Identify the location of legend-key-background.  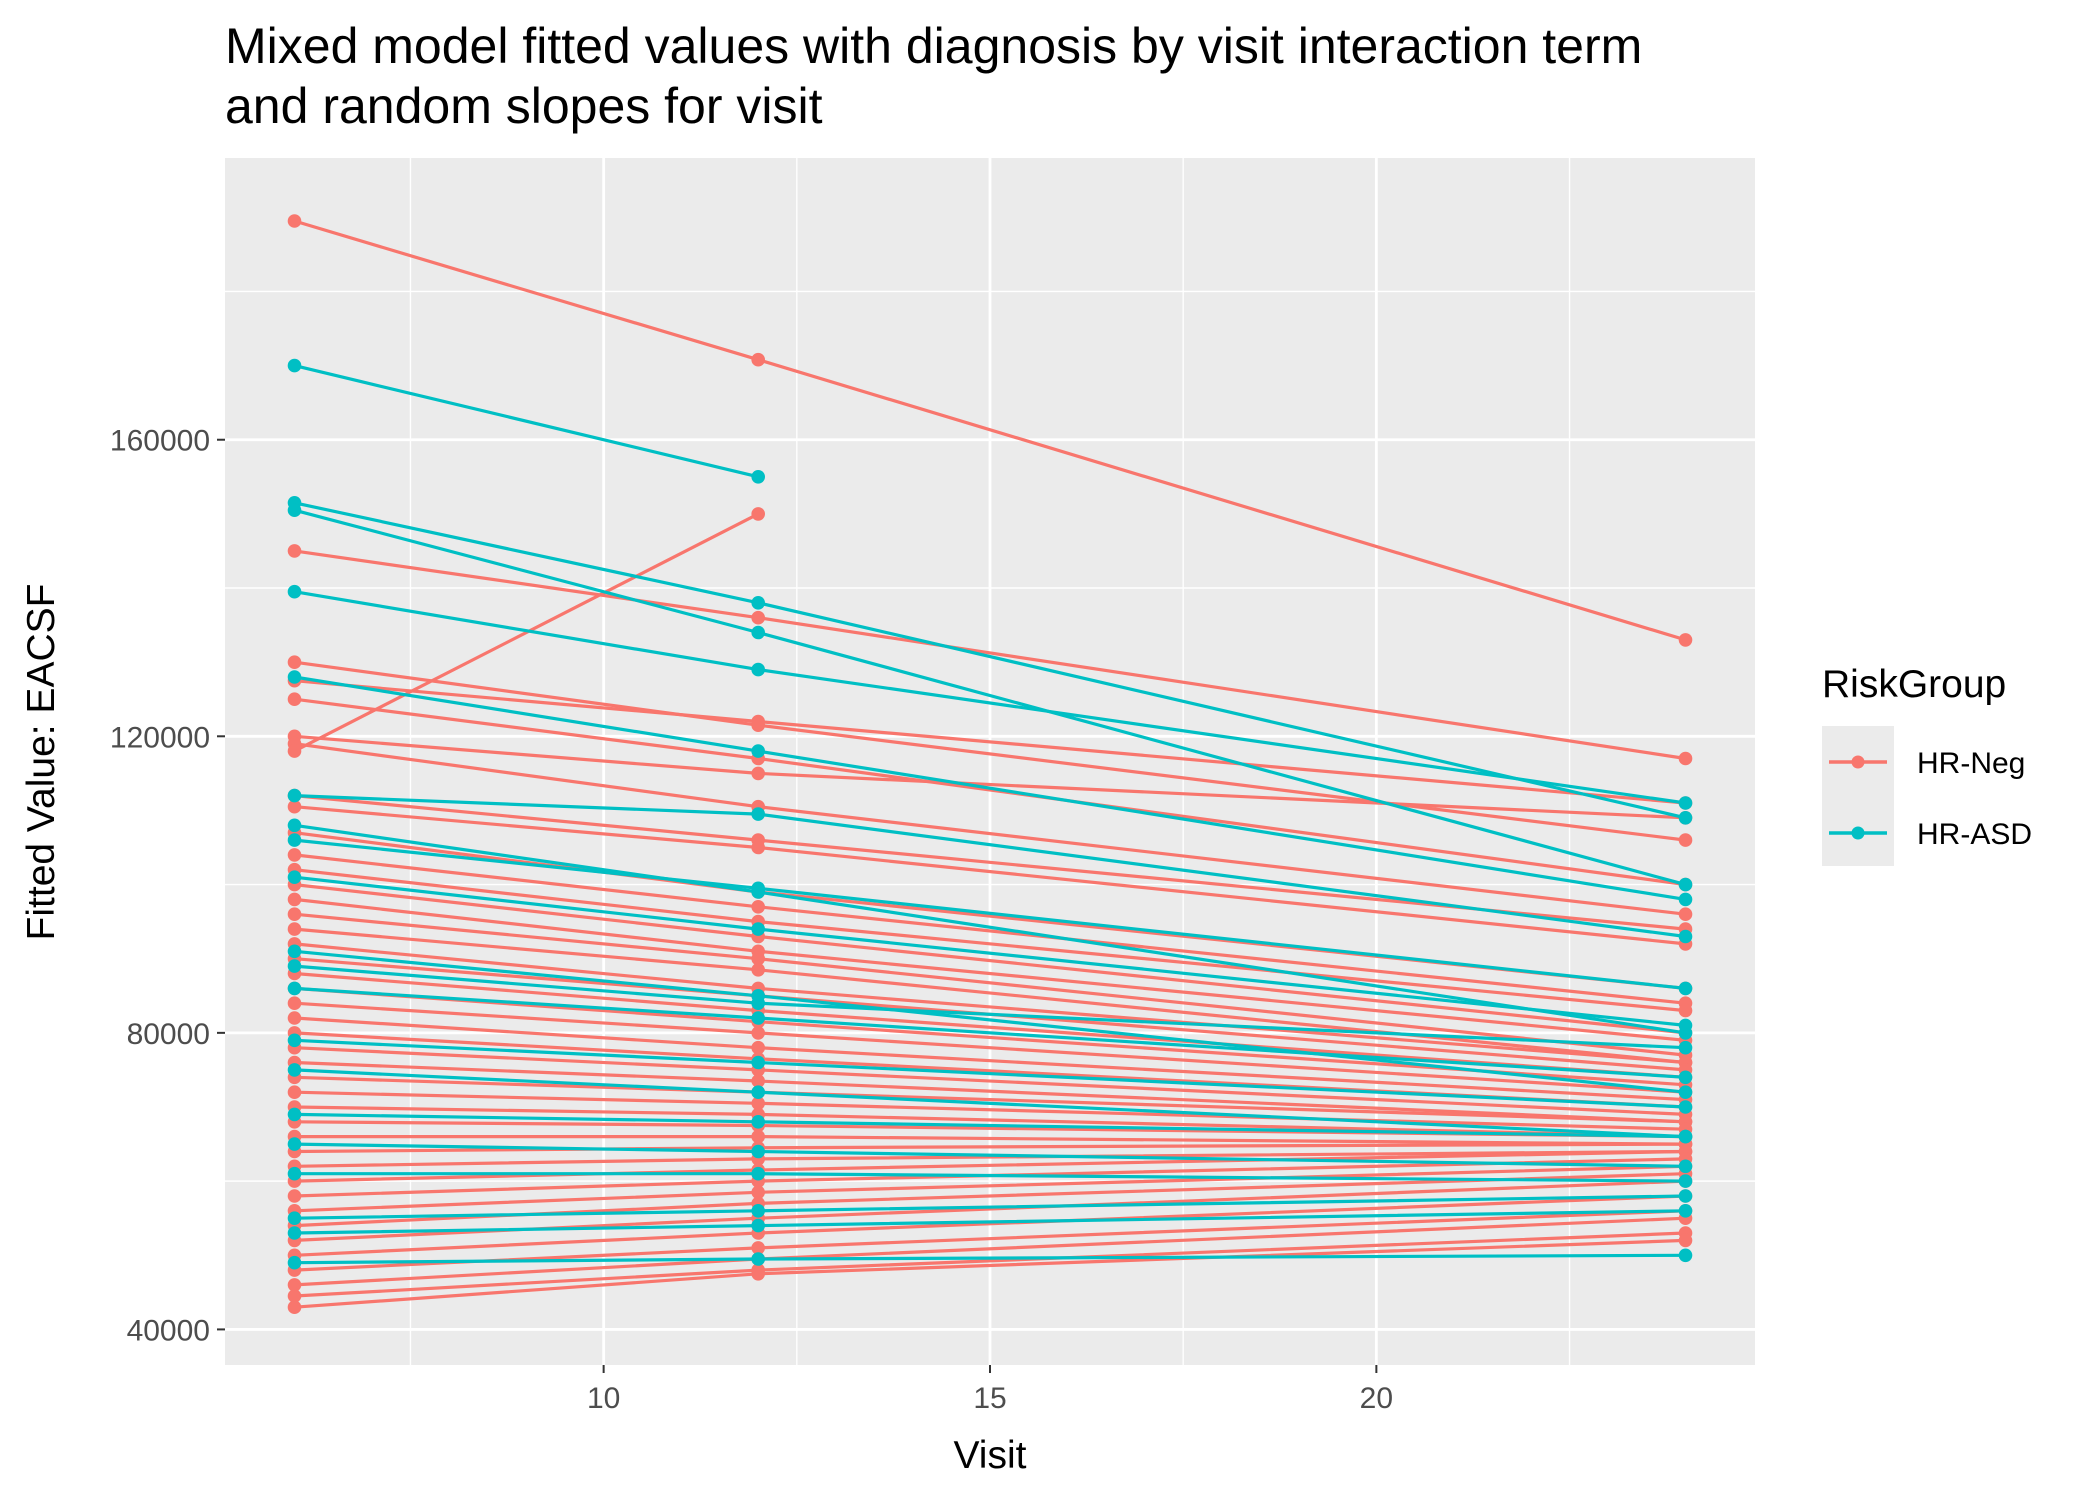
(1858, 796).